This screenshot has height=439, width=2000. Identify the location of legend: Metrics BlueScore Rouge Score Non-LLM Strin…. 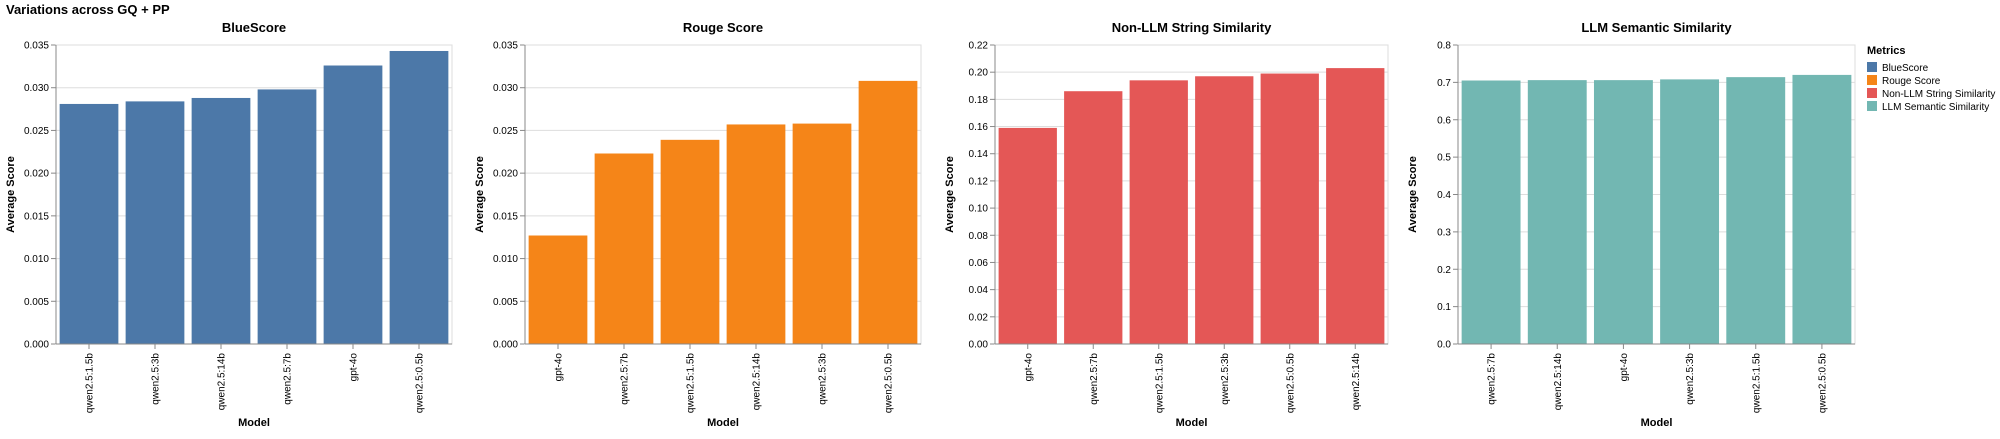
(1931, 79).